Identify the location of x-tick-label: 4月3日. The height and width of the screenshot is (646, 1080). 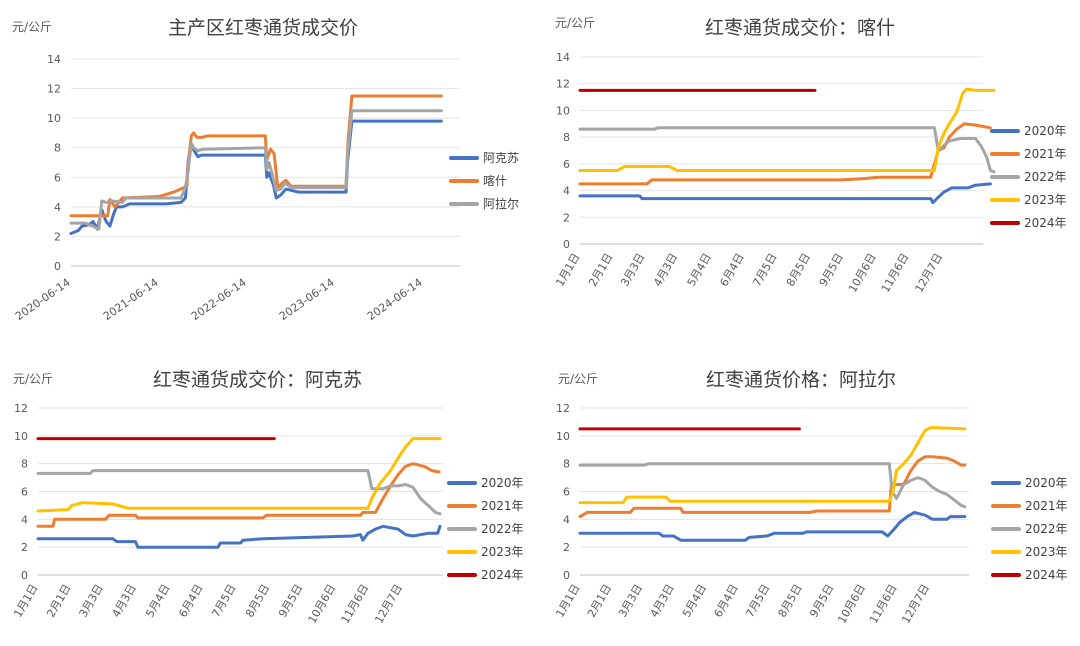
(665, 270).